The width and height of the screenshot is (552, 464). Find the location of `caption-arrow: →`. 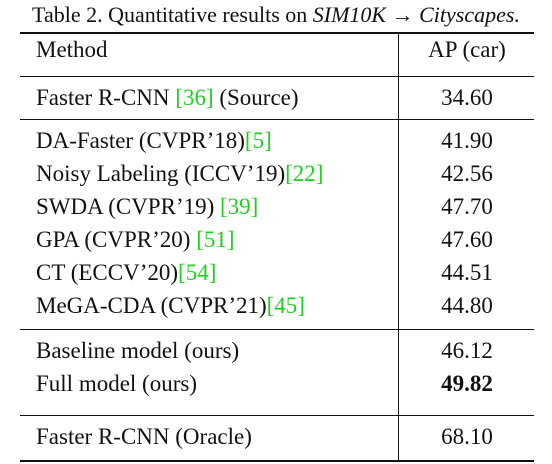

caption-arrow: → is located at coordinates (402, 14).